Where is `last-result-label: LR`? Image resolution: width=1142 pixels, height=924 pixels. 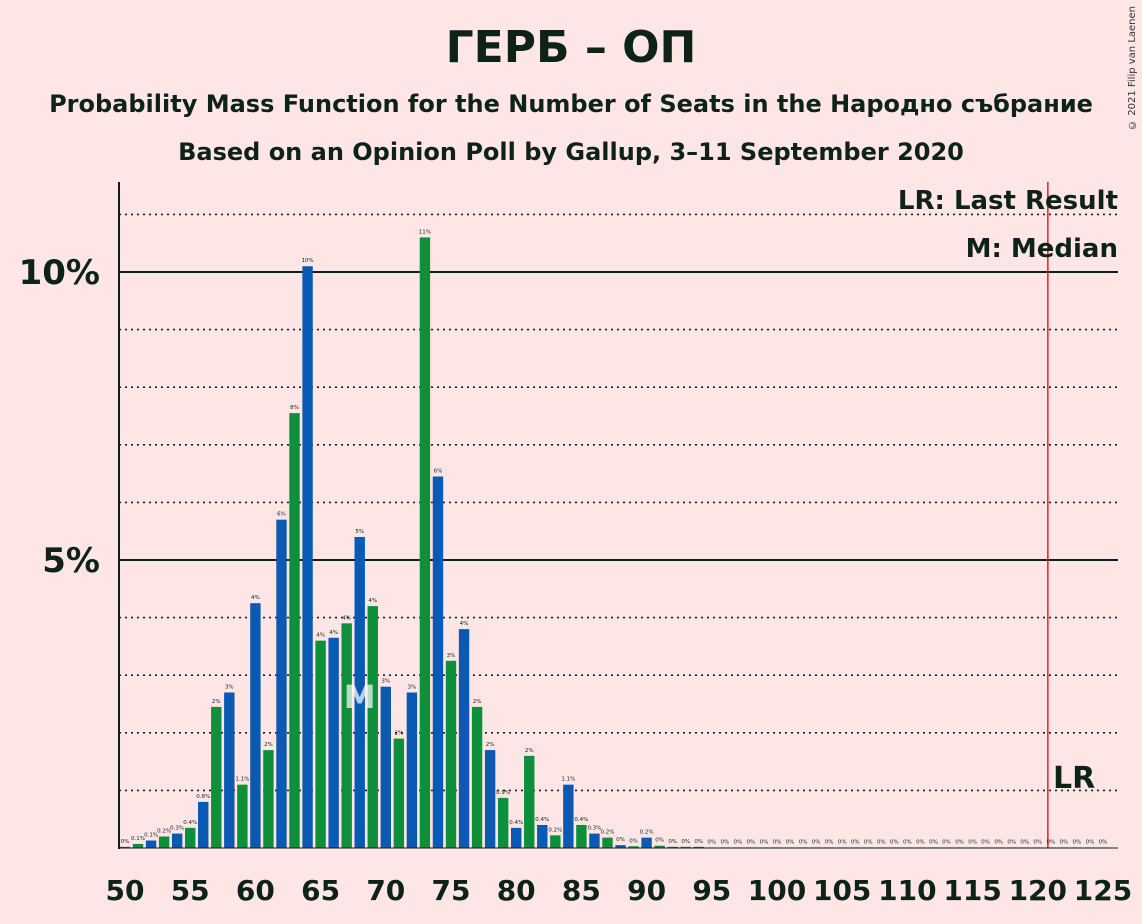
last-result-label: LR is located at coordinates (1074, 778).